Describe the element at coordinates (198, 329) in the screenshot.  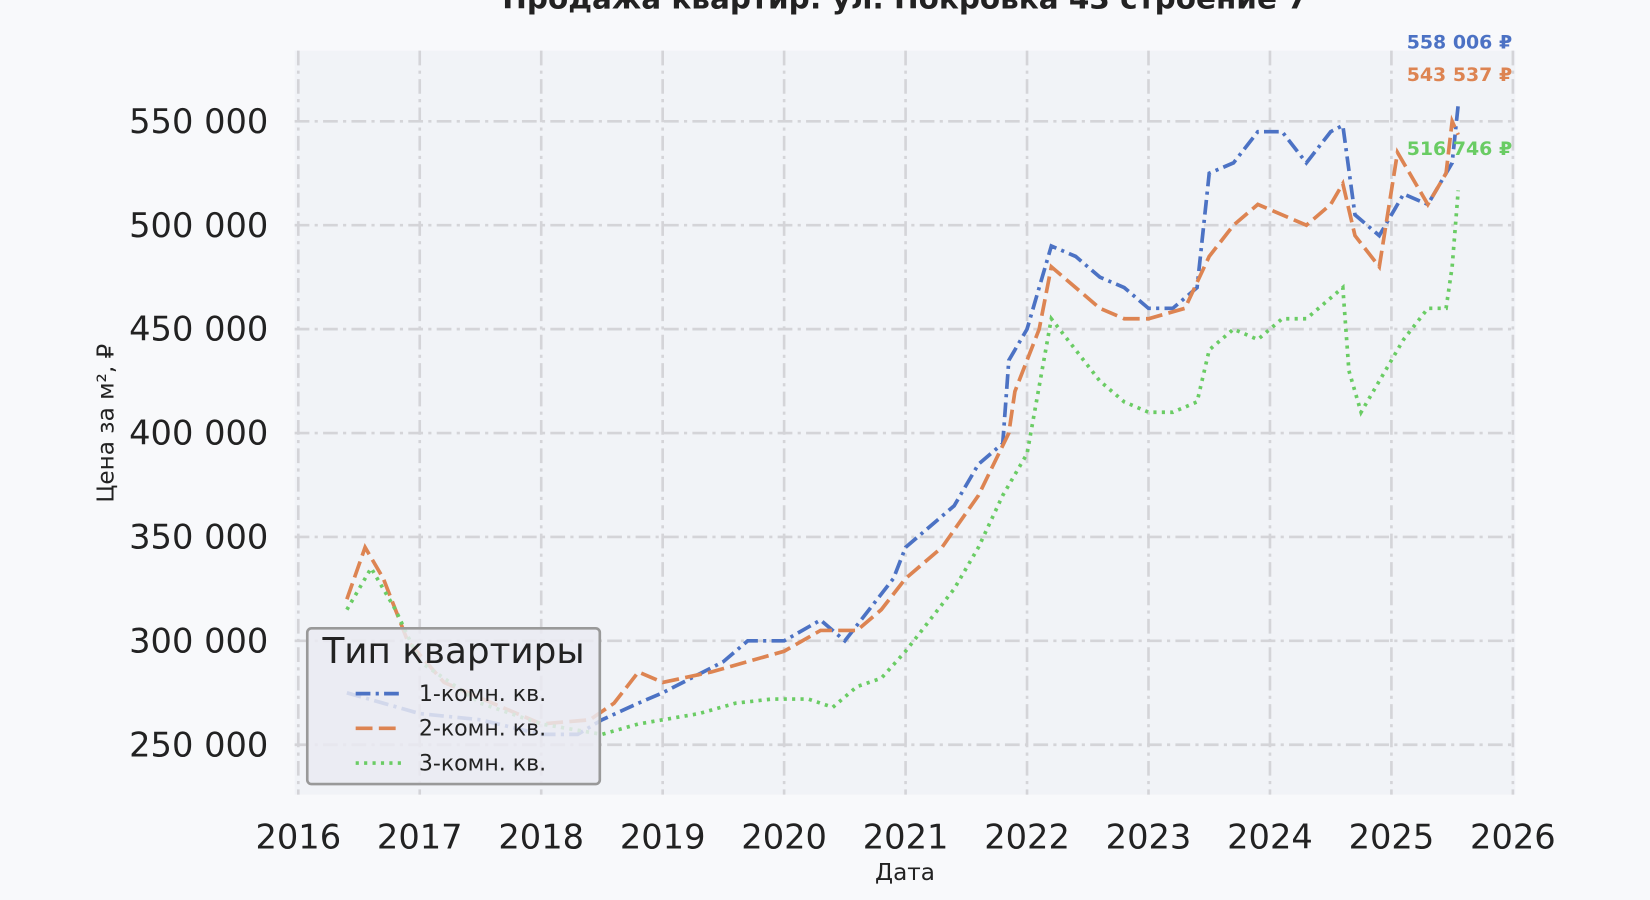
I see `y-tick-label: 450 000` at that location.